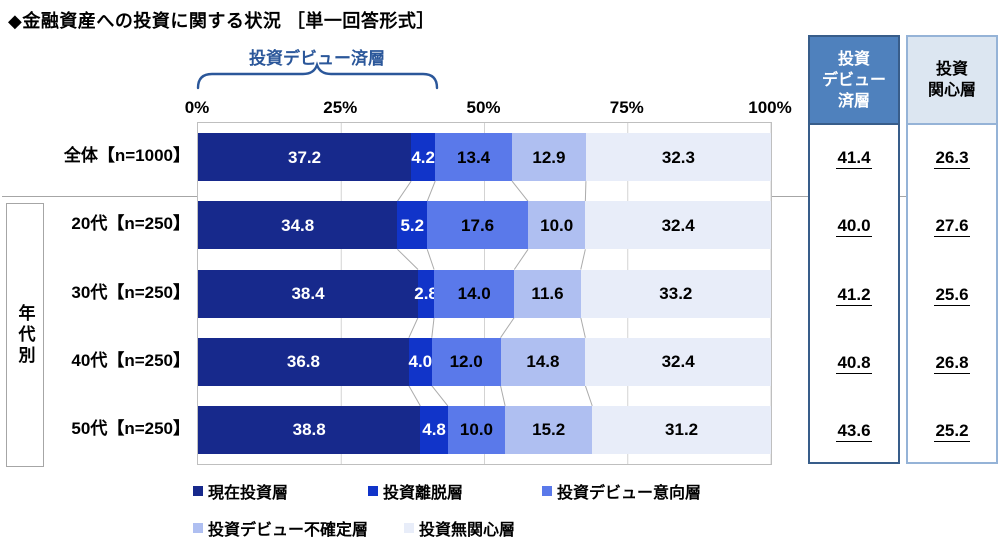  I want to click on bar-segment: 38.8, so click(309, 429).